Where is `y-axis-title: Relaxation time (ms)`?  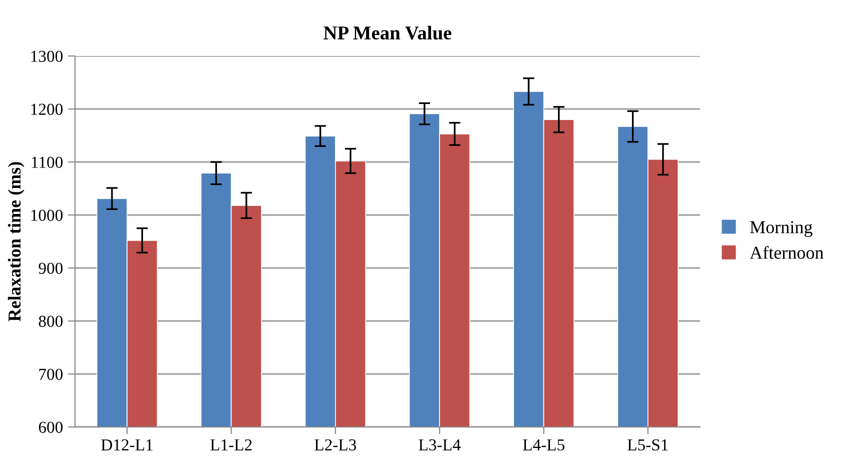 y-axis-title: Relaxation time (ms) is located at coordinates (16, 242).